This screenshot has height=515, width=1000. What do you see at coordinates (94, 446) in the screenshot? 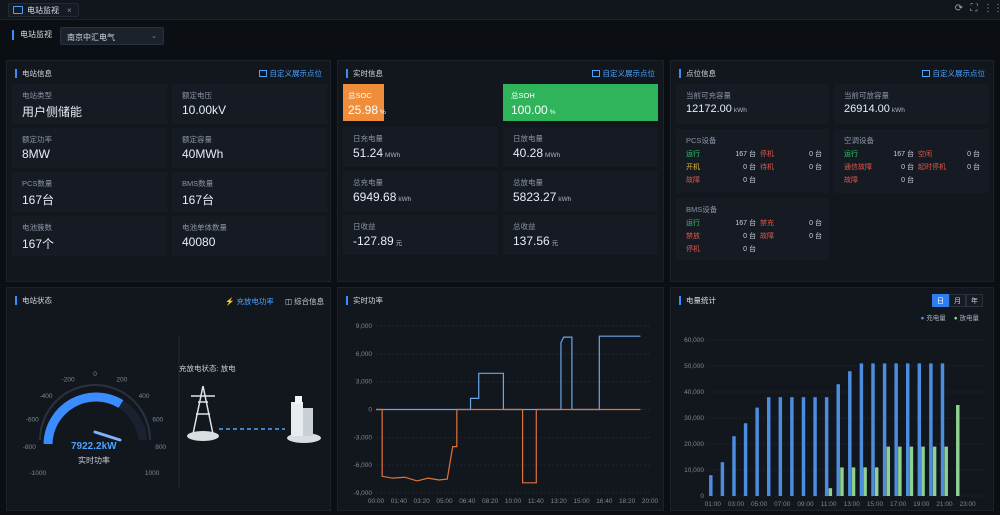
I see `gauge-value: 7922.2kW` at bounding box center [94, 446].